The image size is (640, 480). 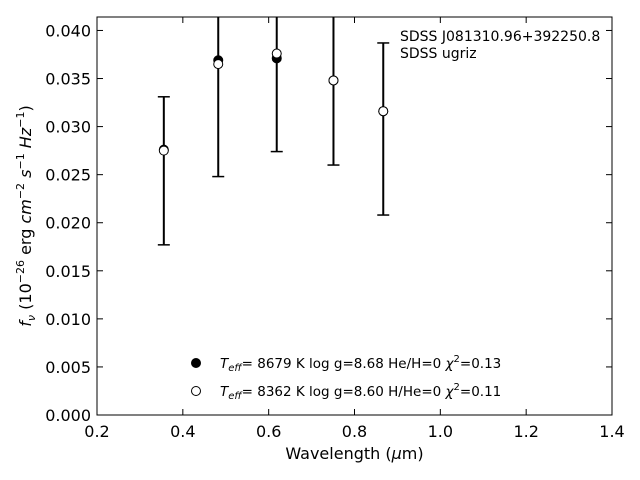 What do you see at coordinates (68, 367) in the screenshot?
I see `y-tick-label: 0.005` at bounding box center [68, 367].